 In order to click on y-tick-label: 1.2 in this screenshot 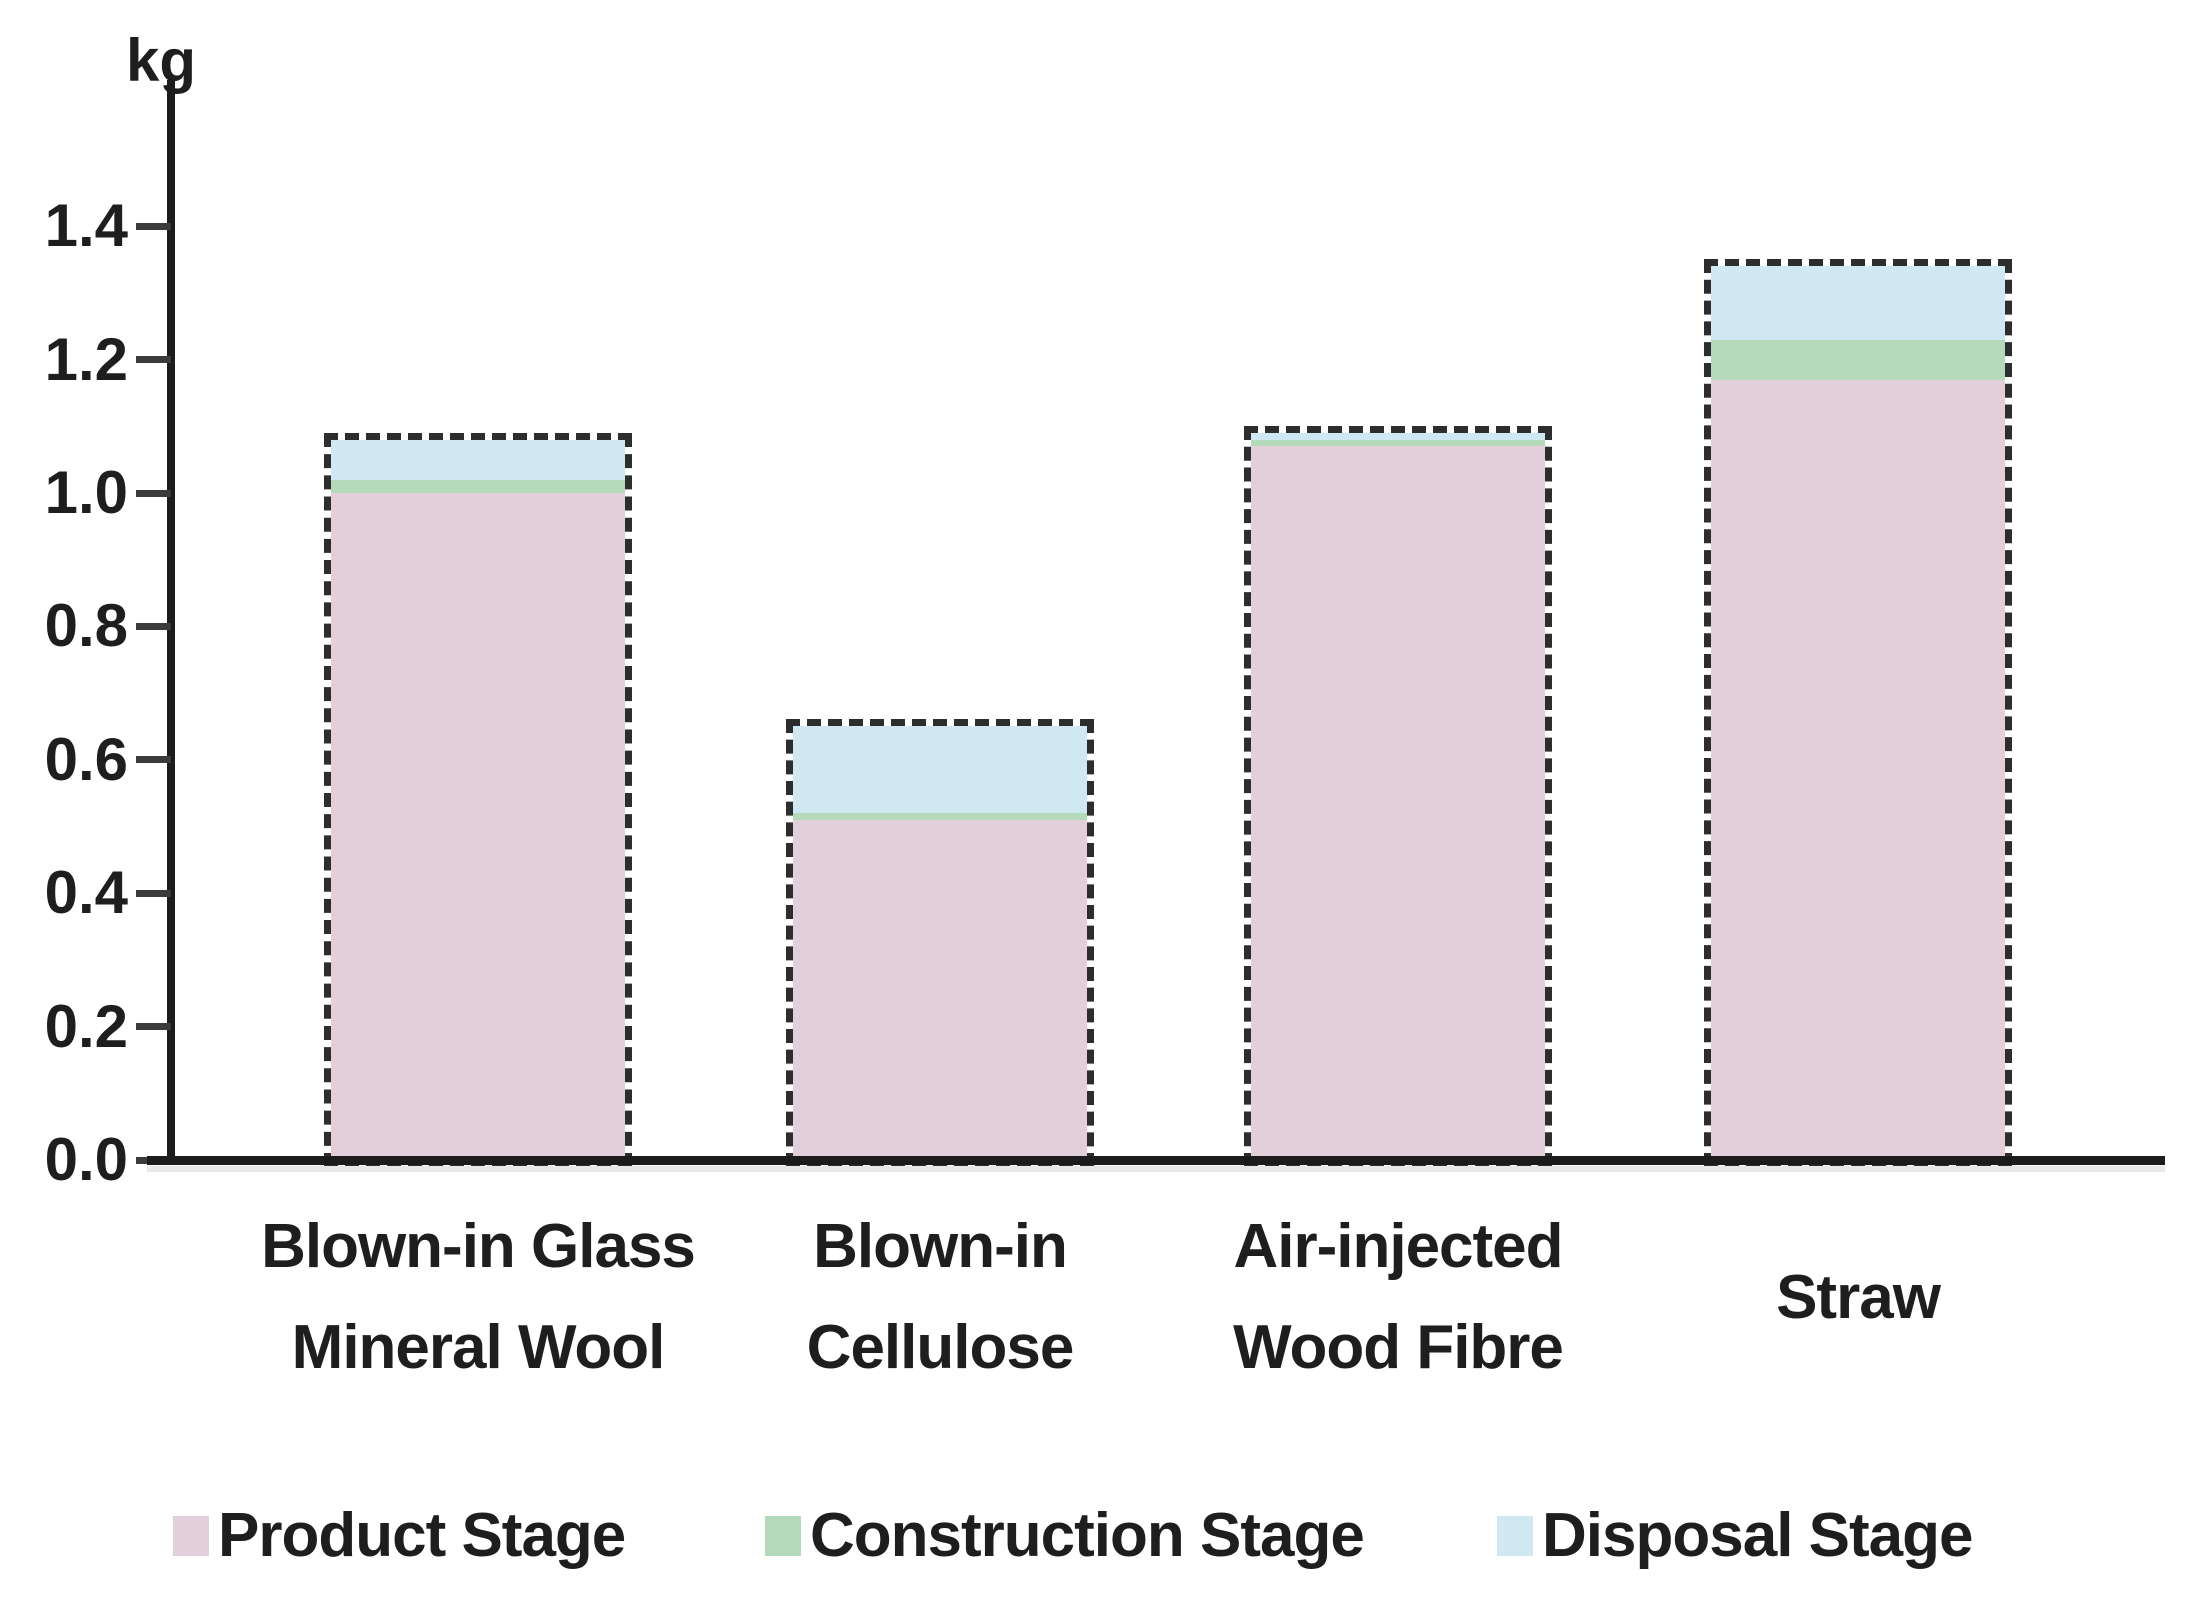, I will do `click(86, 359)`.